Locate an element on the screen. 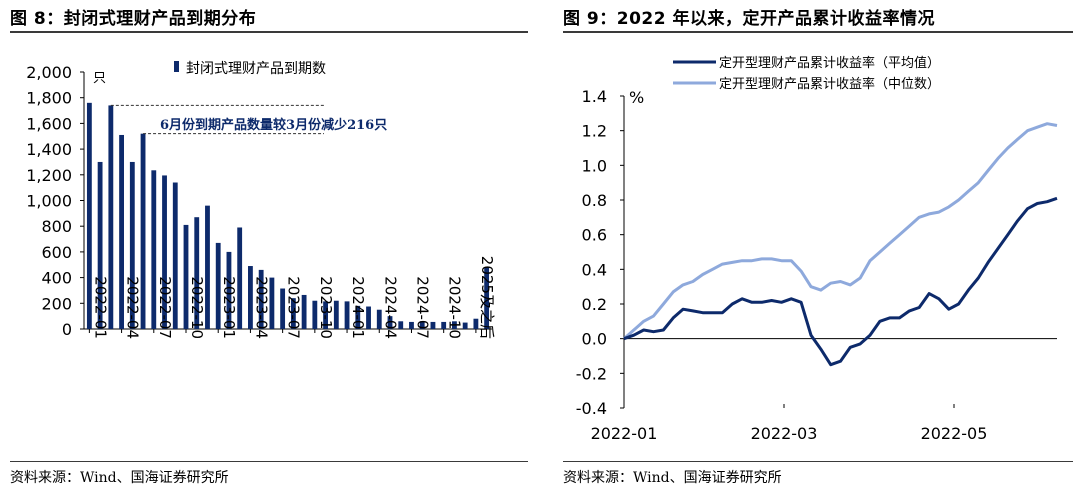 The height and width of the screenshot is (498, 1080). line-y-tick-label: -0.2 is located at coordinates (591, 373).